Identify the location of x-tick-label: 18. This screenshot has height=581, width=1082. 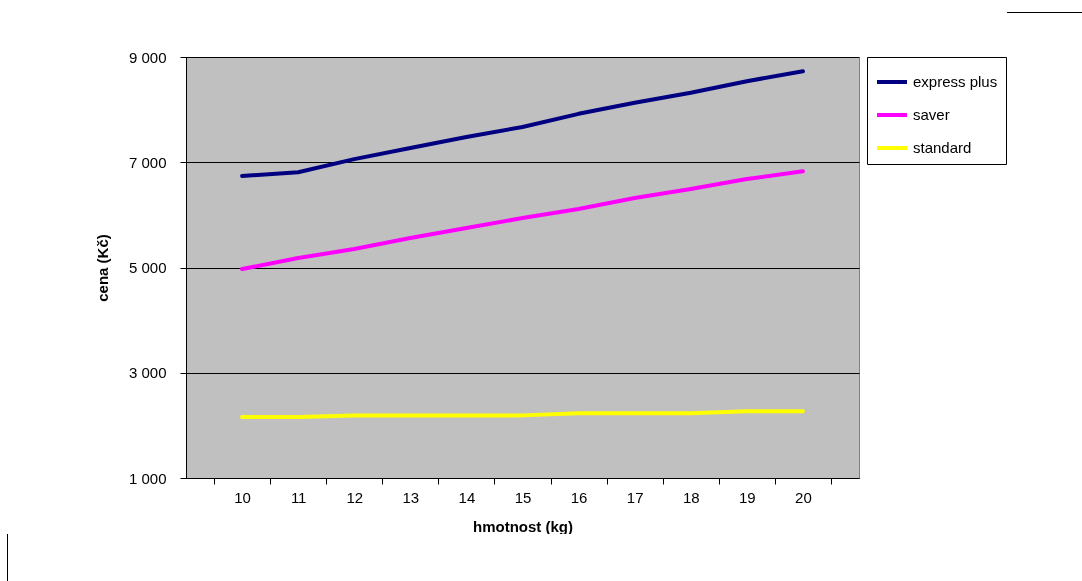
(691, 497).